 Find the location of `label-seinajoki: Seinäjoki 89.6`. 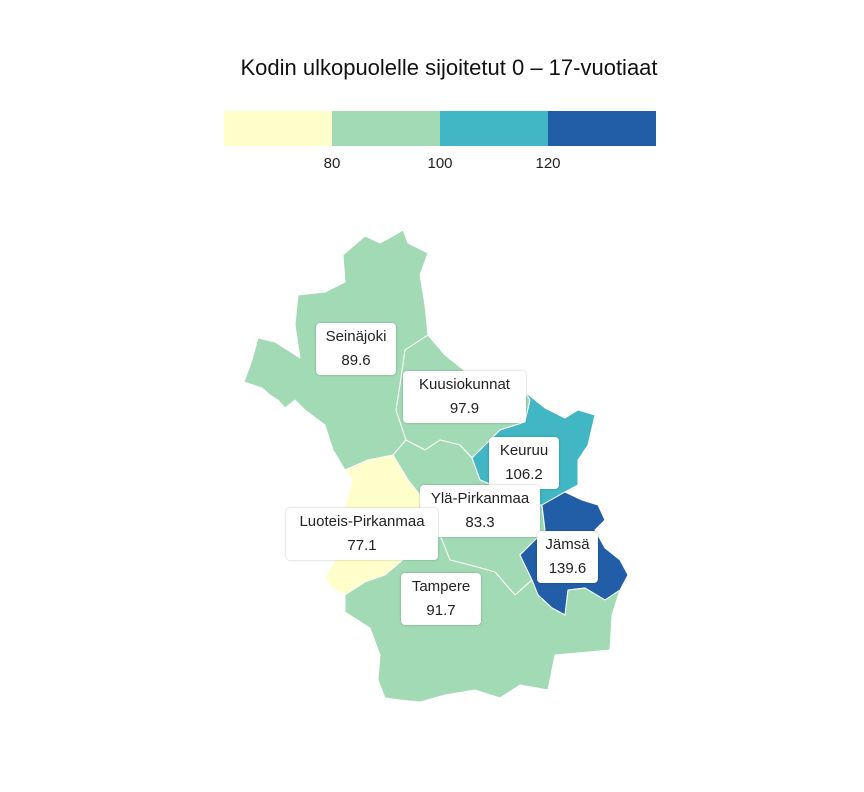

label-seinajoki: Seinäjoki 89.6 is located at coordinates (356, 349).